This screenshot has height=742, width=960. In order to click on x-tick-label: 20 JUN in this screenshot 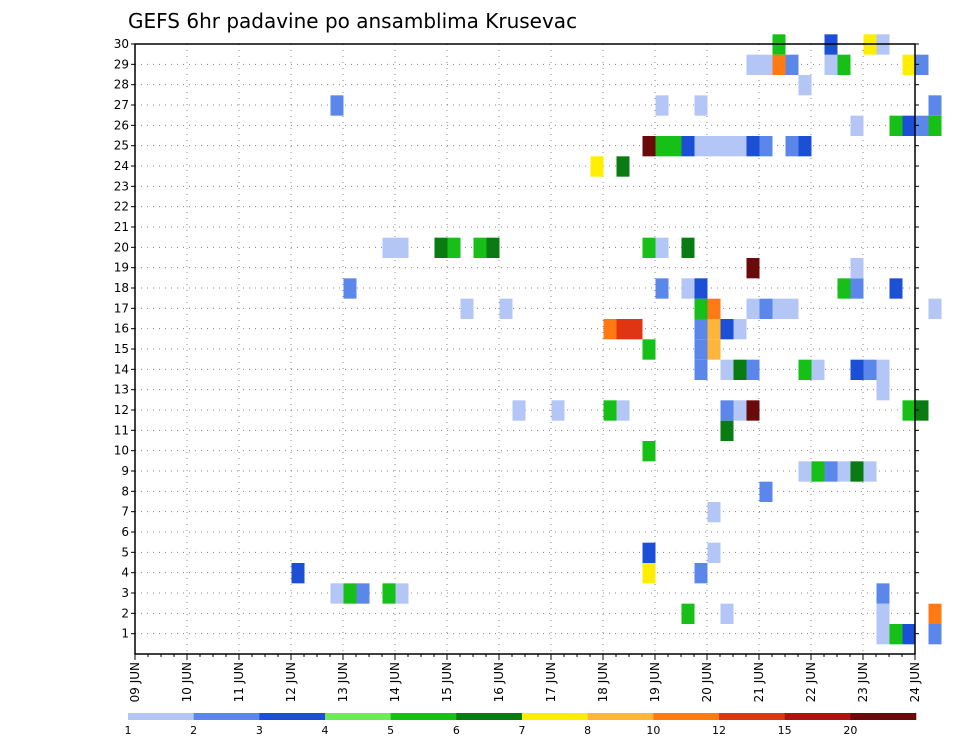, I will do `click(707, 682)`.